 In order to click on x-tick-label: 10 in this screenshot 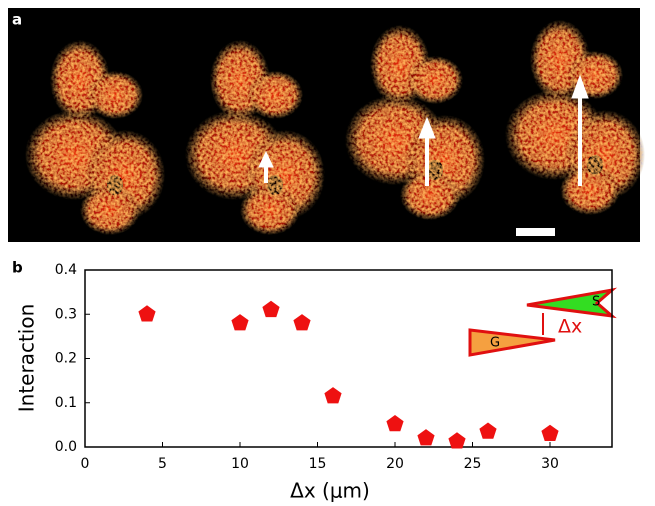, I will do `click(240, 464)`.